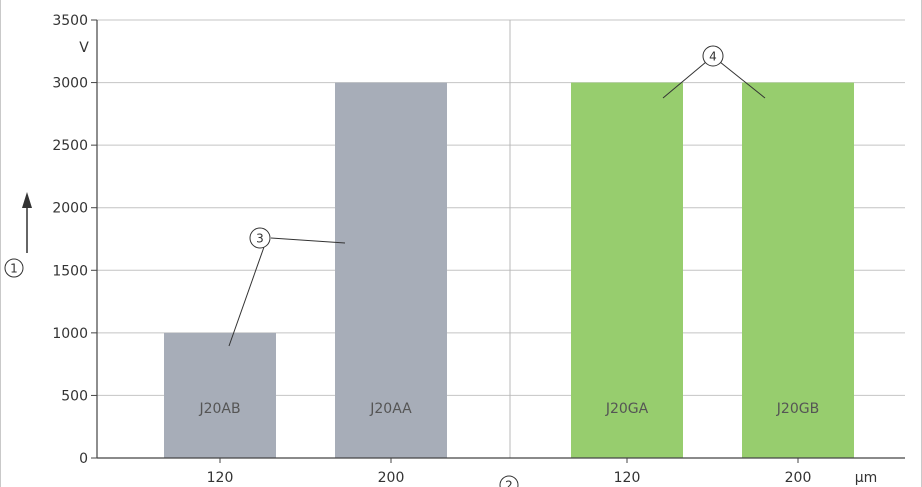  What do you see at coordinates (74, 240) in the screenshot?
I see `y-tick-labels: 0 500 1000 1500 2000 2500 3000 3500` at bounding box center [74, 240].